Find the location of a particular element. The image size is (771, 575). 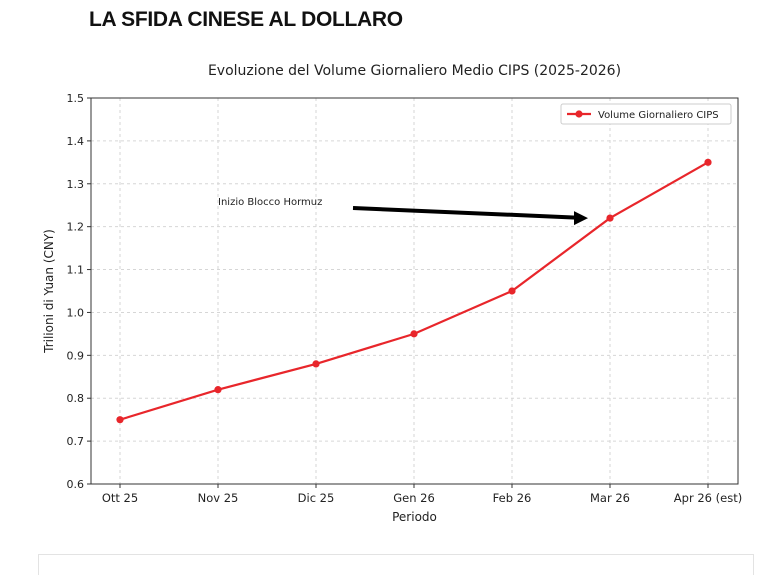

y-tick-label: 1.2 is located at coordinates (76, 227).